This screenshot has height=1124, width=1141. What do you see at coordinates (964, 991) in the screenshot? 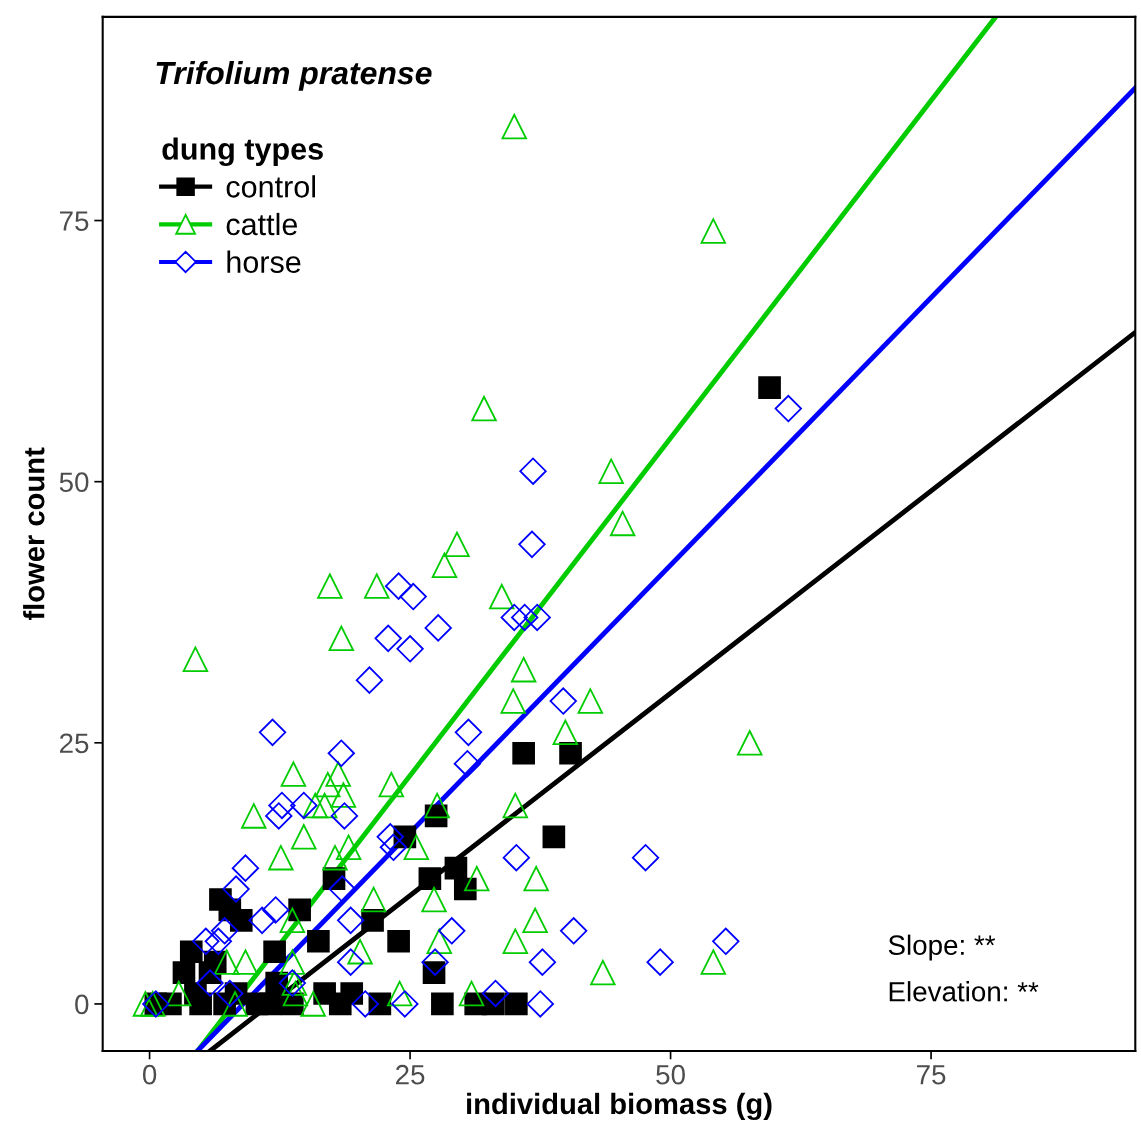
I see `annotation: Elevation: **` at bounding box center [964, 991].